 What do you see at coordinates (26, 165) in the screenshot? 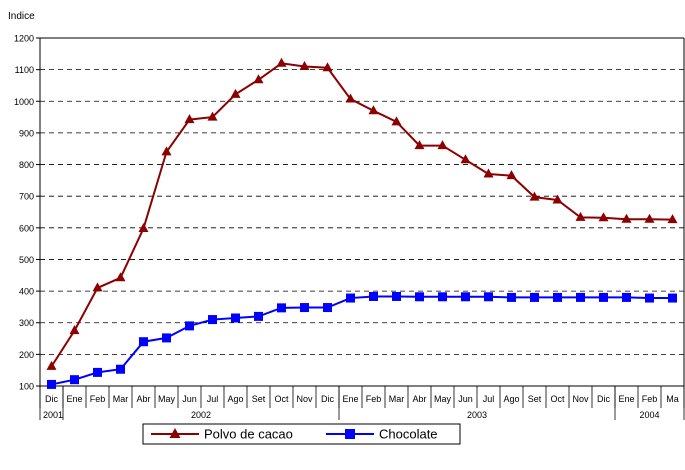
I see `y-tick-label: 800` at bounding box center [26, 165].